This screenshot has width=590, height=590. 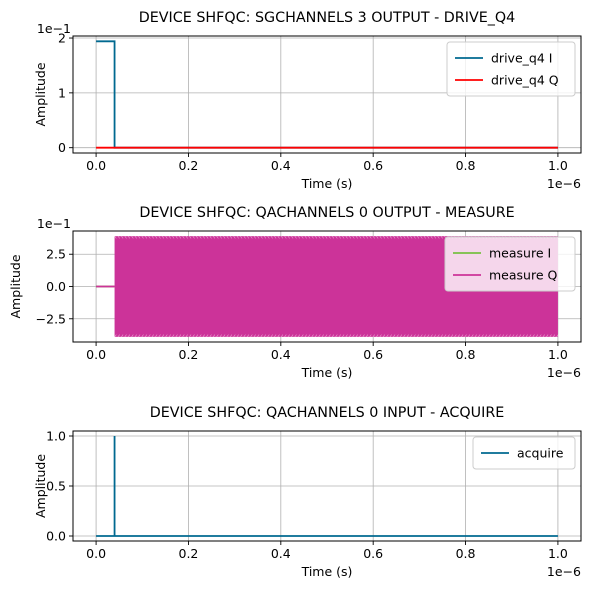 What do you see at coordinates (62, 147) in the screenshot?
I see `y-tick-label: 0` at bounding box center [62, 147].